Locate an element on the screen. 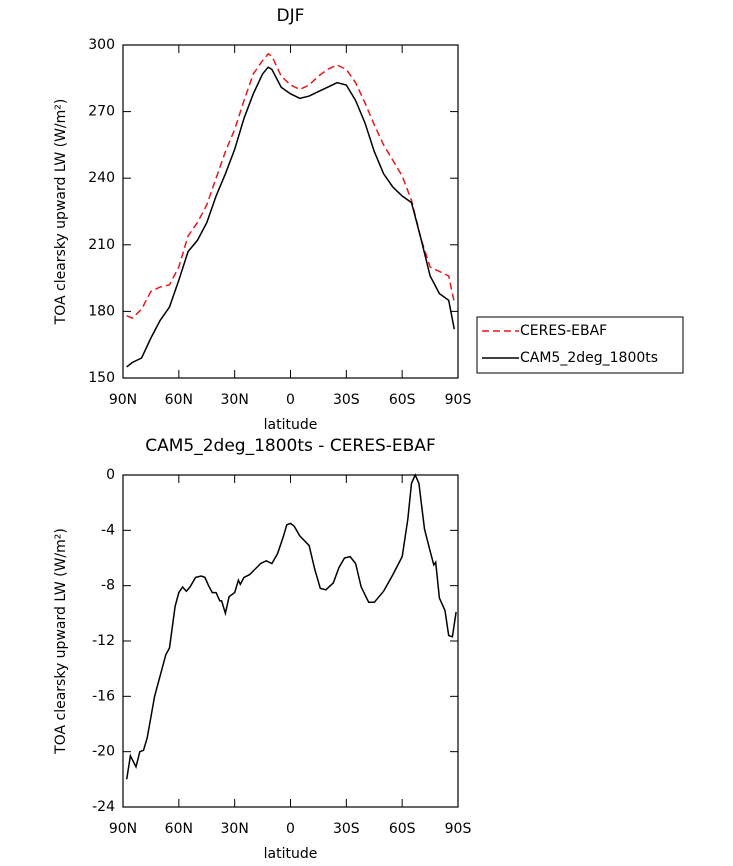  y-tick-label: 210 is located at coordinates (101, 245).